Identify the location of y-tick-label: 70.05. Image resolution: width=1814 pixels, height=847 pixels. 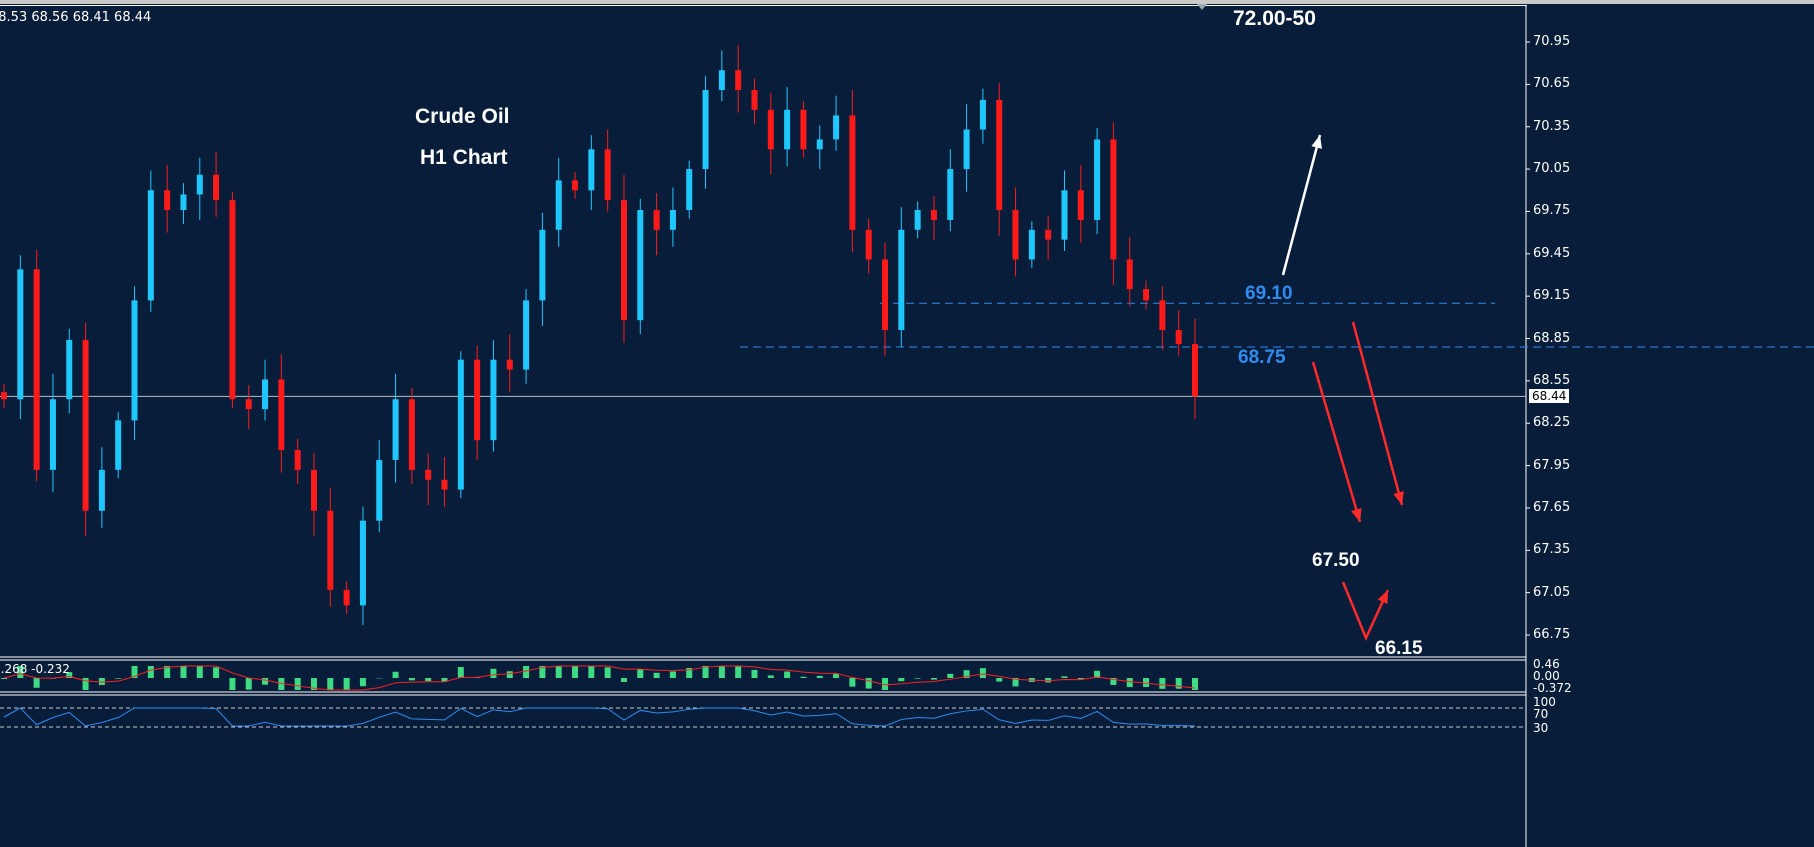
(1552, 169).